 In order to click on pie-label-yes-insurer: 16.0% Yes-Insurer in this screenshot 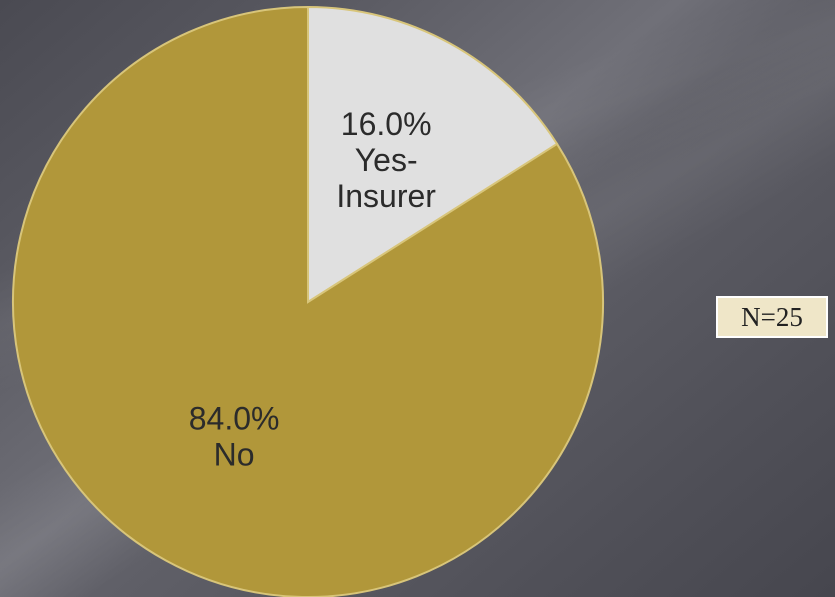, I will do `click(386, 160)`.